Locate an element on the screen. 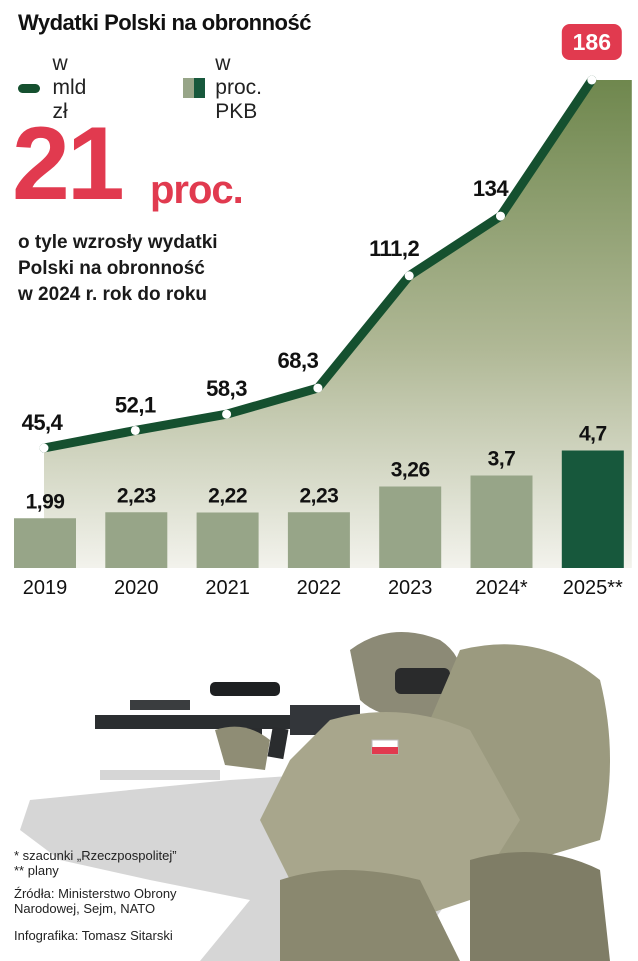 The width and height of the screenshot is (638, 961). line-label-2022: 68,3 is located at coordinates (297, 360).